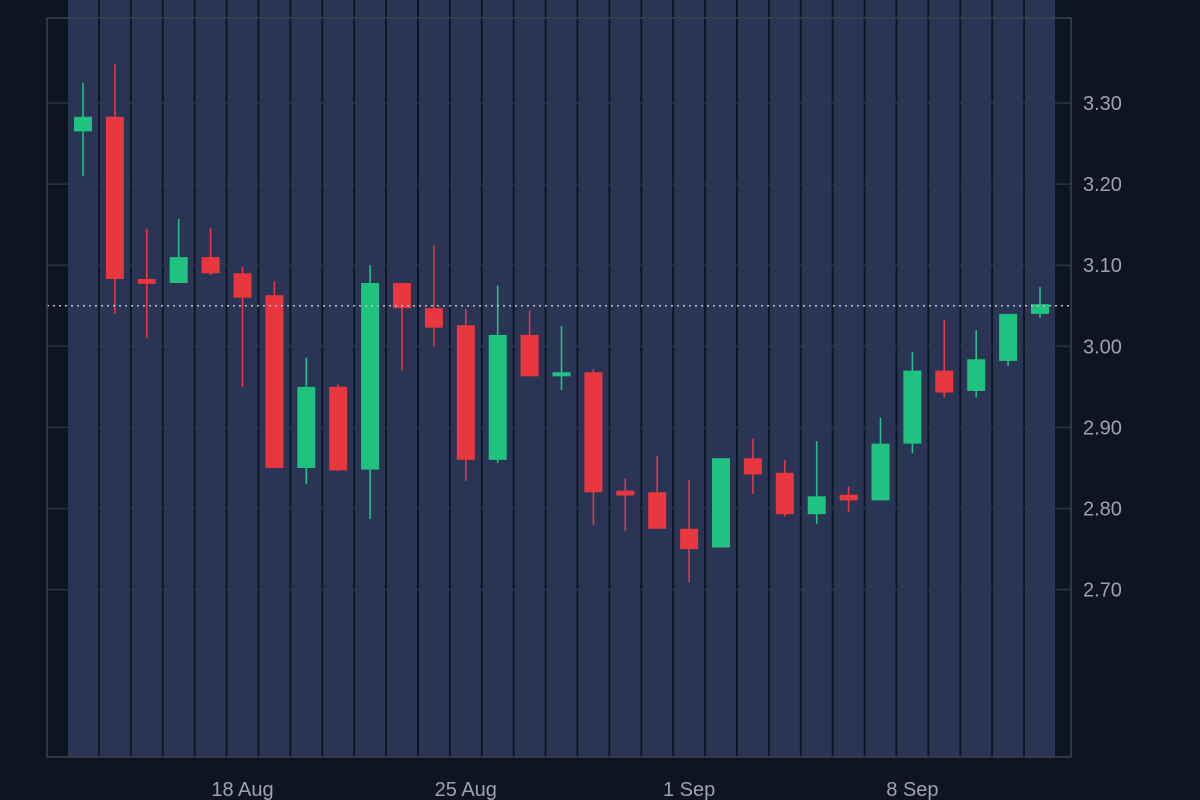 The width and height of the screenshot is (1200, 800). I want to click on date-tick-label: 8 Sep, so click(912, 789).